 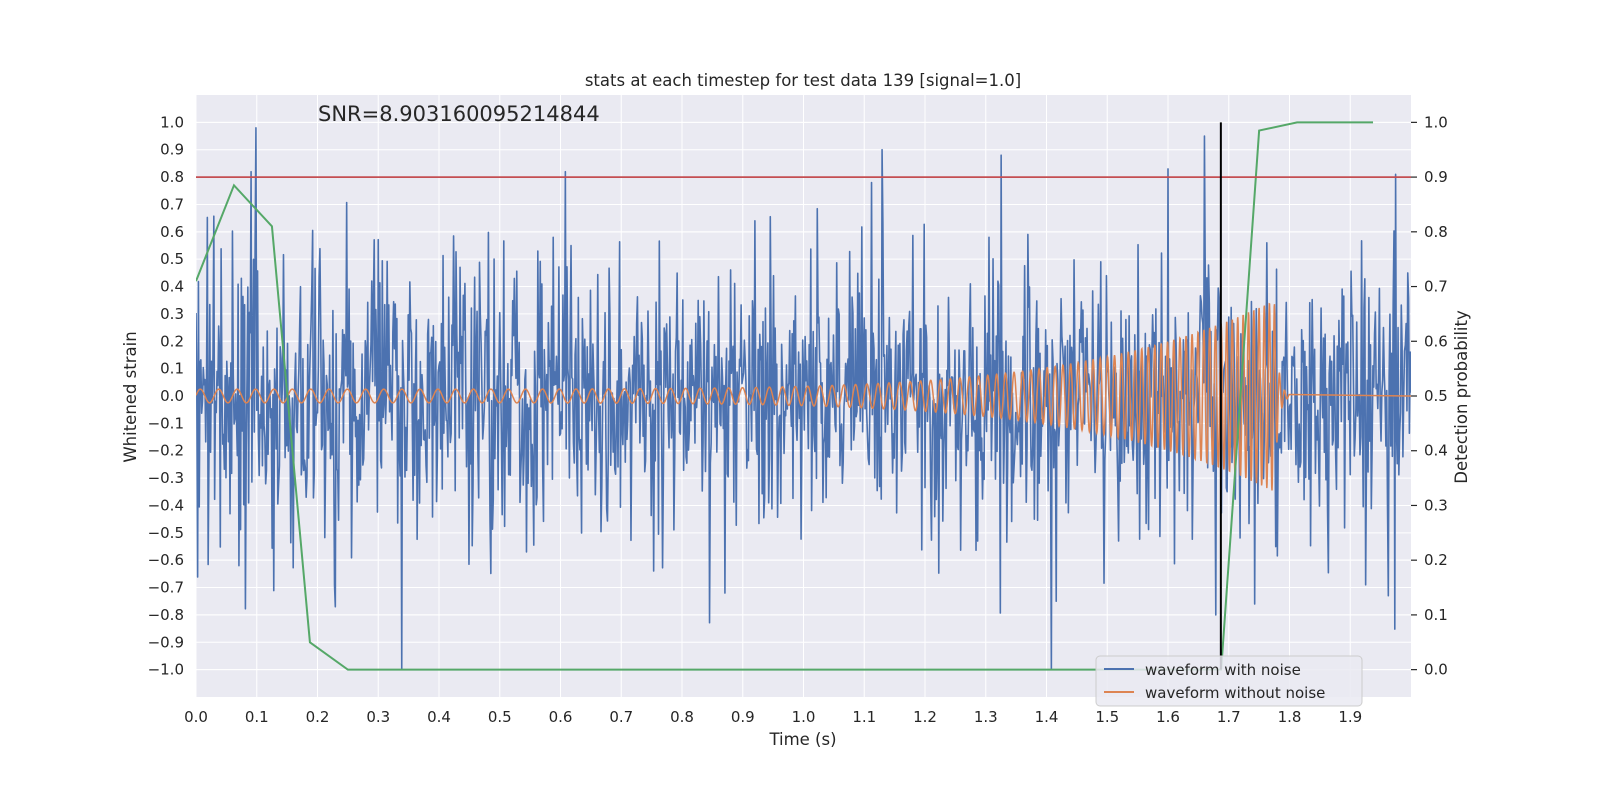 I want to click on y-right-axis-label: Detection probability, so click(x=1461, y=397).